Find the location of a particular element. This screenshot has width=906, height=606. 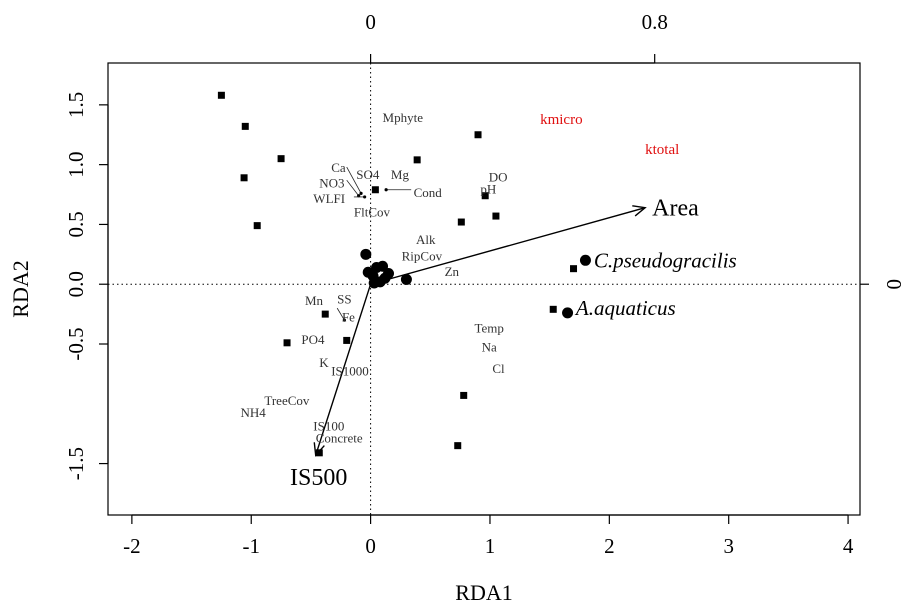

arrow-label: IS500 is located at coordinates (318, 478).